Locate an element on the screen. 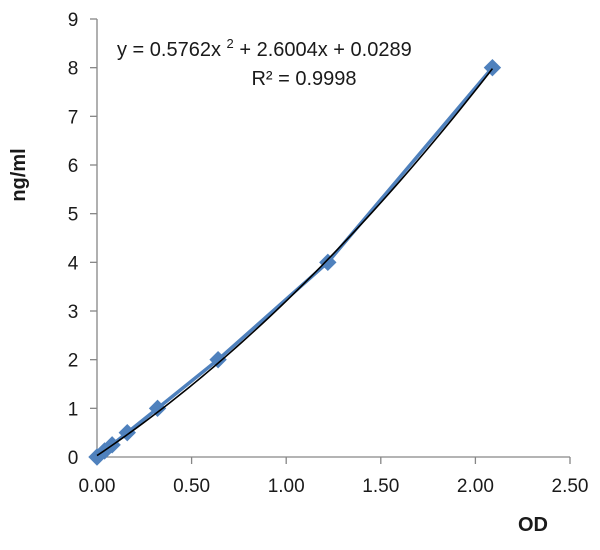 This screenshot has width=600, height=550. y-tick-labels: 0 1 2 3 4 5 6 7 8 9 is located at coordinates (73, 239).